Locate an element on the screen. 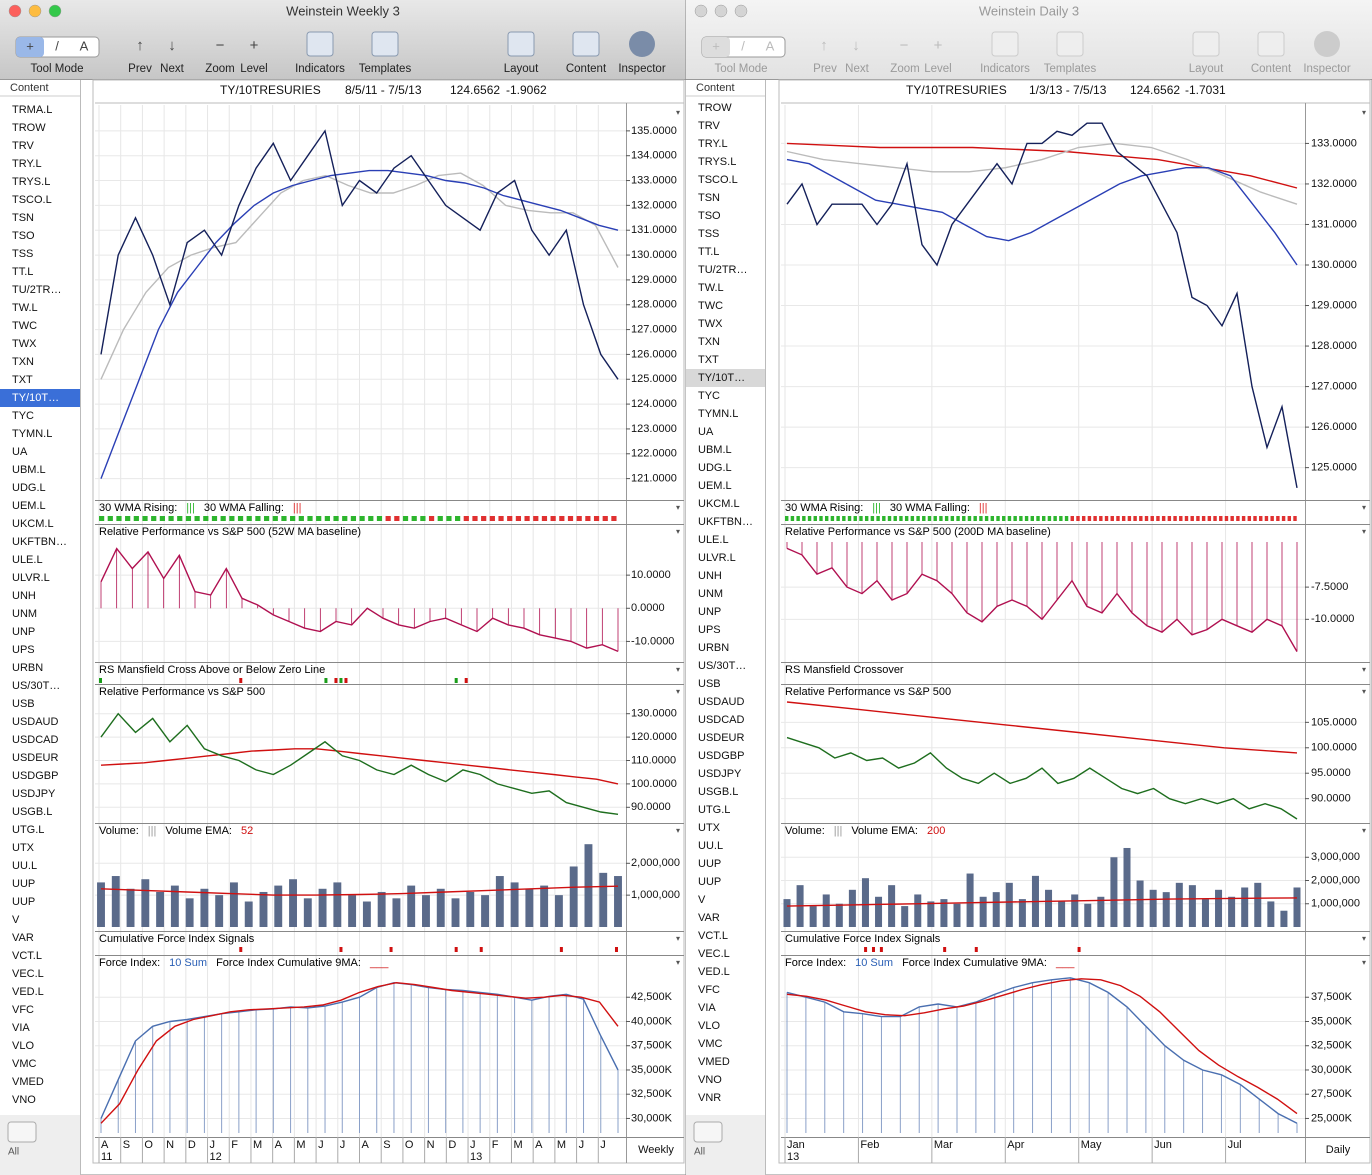 This screenshot has width=1372, height=1175. gear-button is located at coordinates (22, 1132).